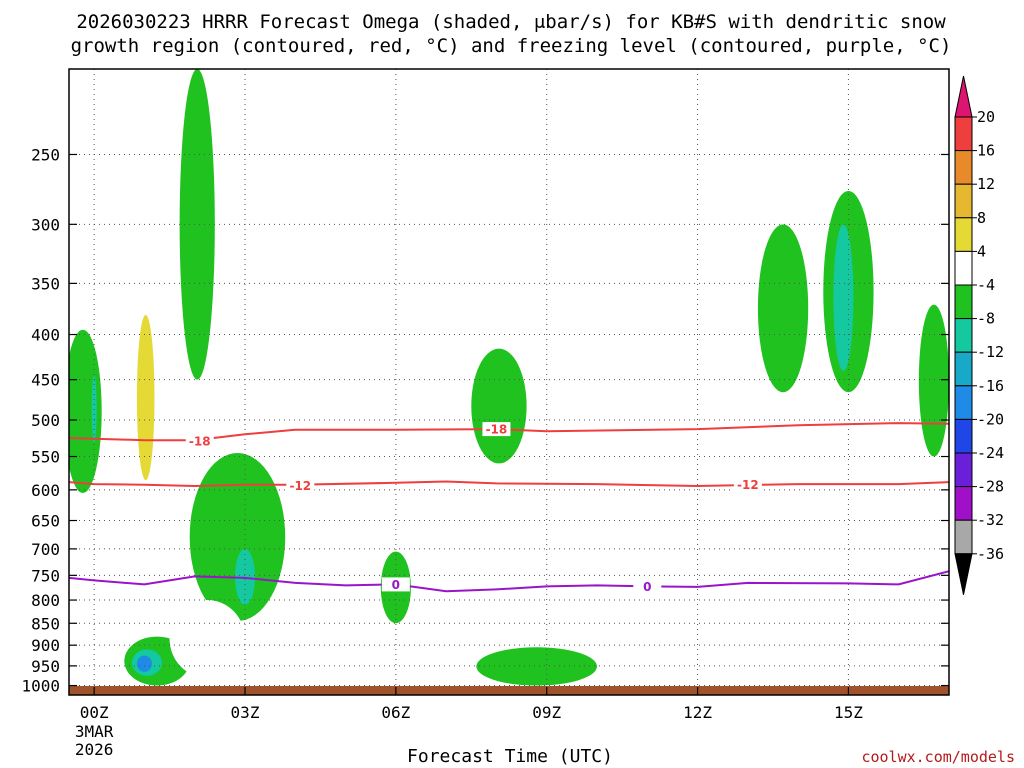  What do you see at coordinates (981, 251) in the screenshot?
I see `colorbar-label-4: 4` at bounding box center [981, 251].